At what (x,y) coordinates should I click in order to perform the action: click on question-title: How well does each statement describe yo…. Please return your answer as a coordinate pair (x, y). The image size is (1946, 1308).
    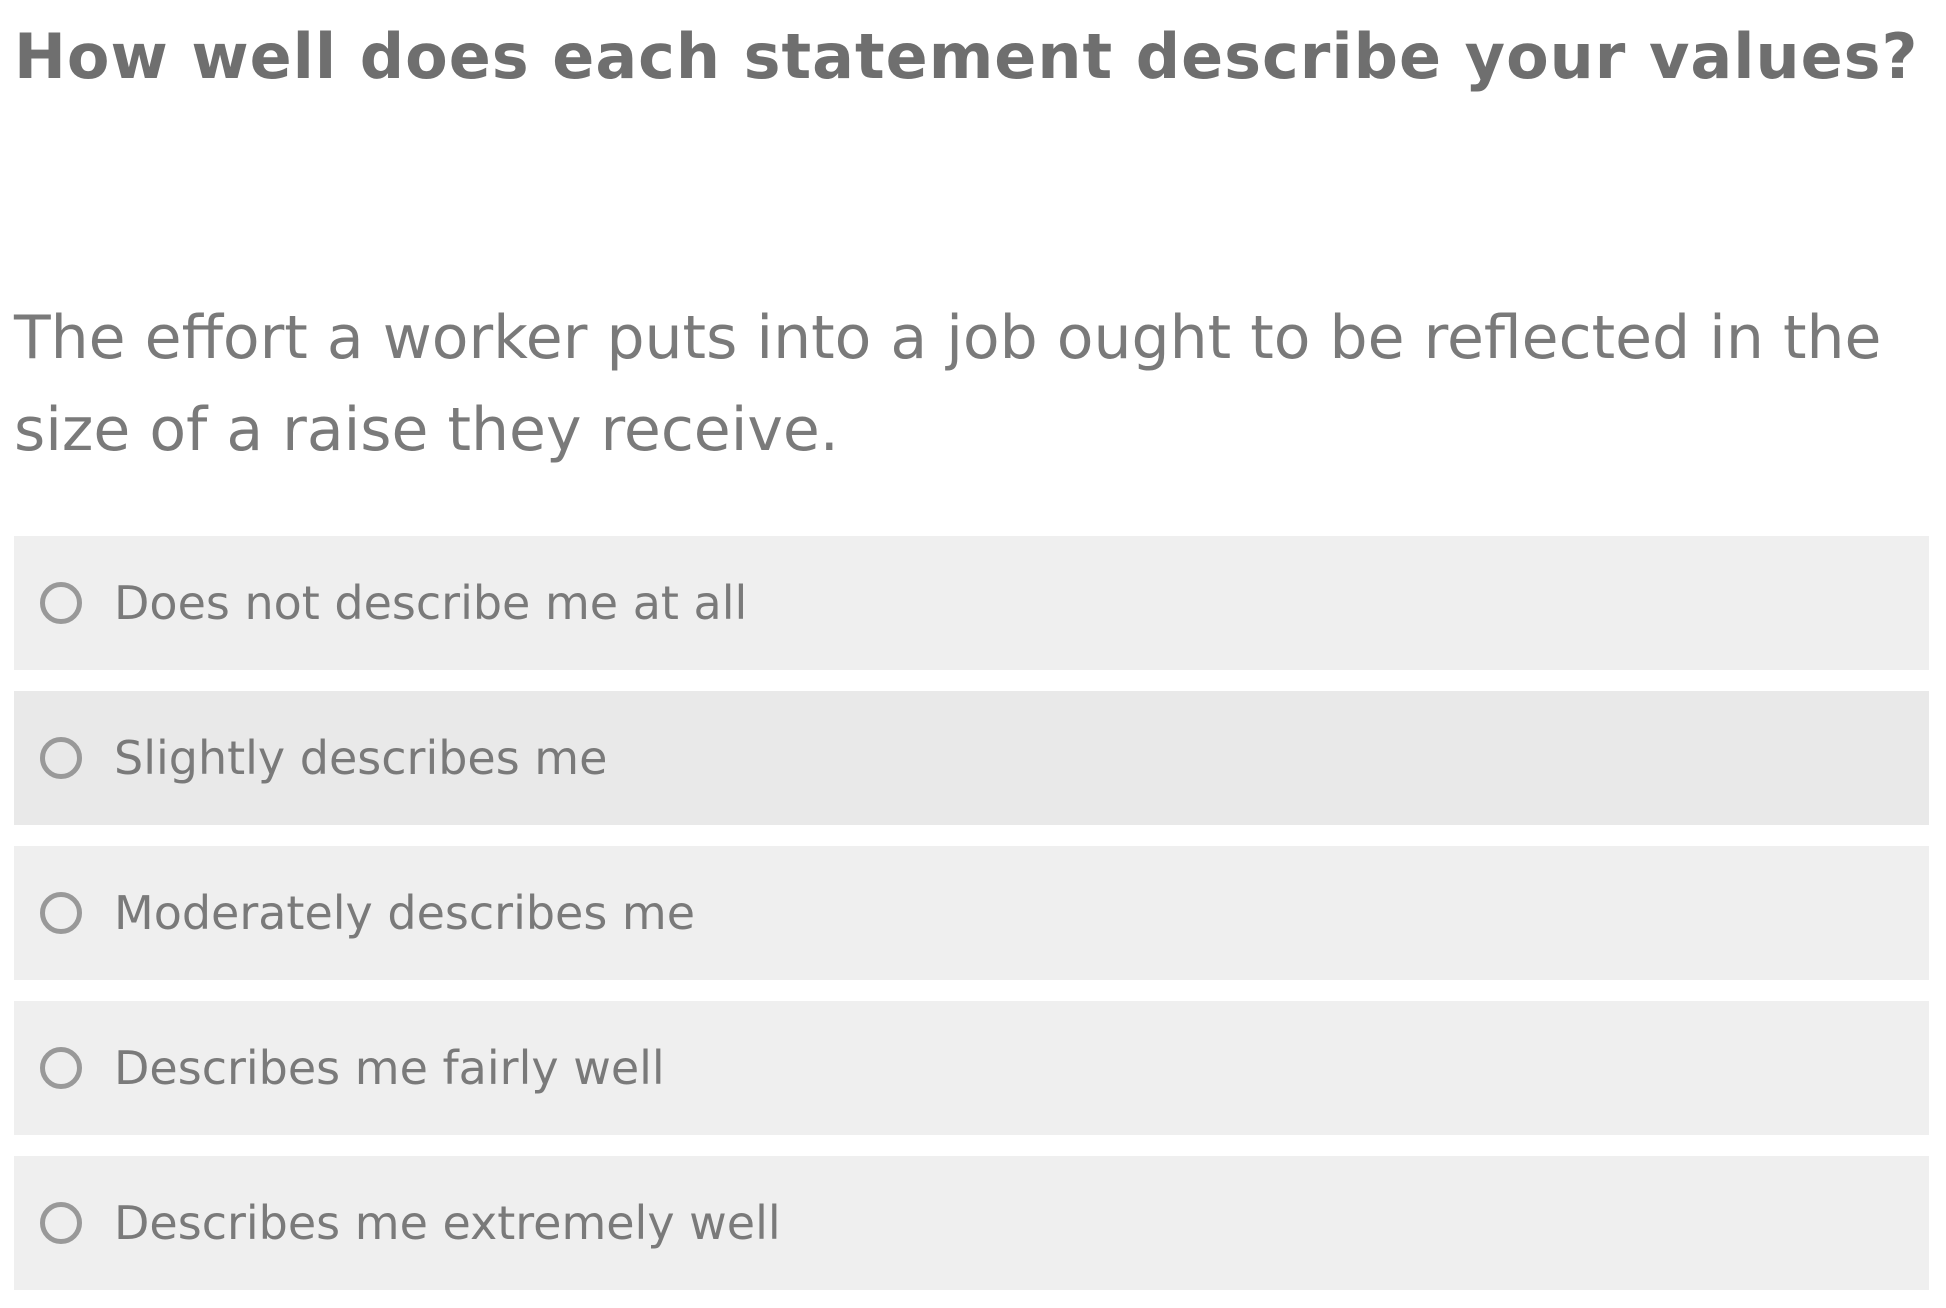
    Looking at the image, I should click on (966, 56).